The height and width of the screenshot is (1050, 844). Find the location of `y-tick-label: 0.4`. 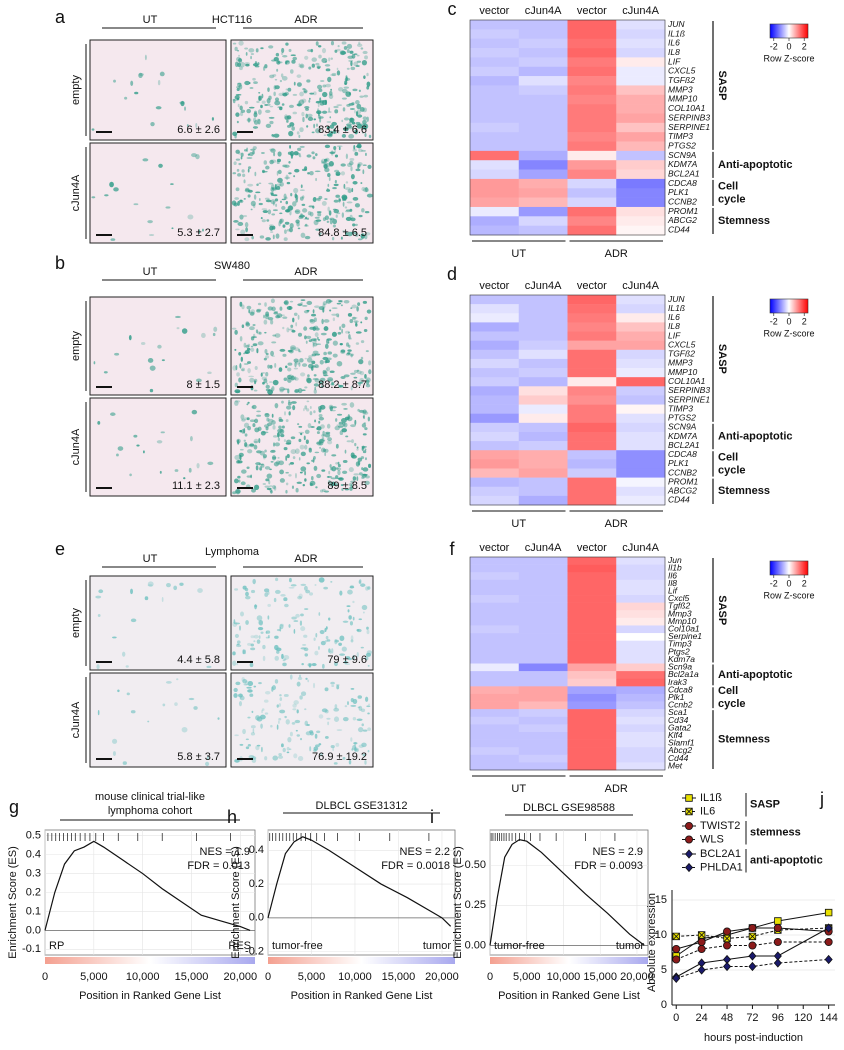

y-tick-label: 0.4 is located at coordinates (33, 855).